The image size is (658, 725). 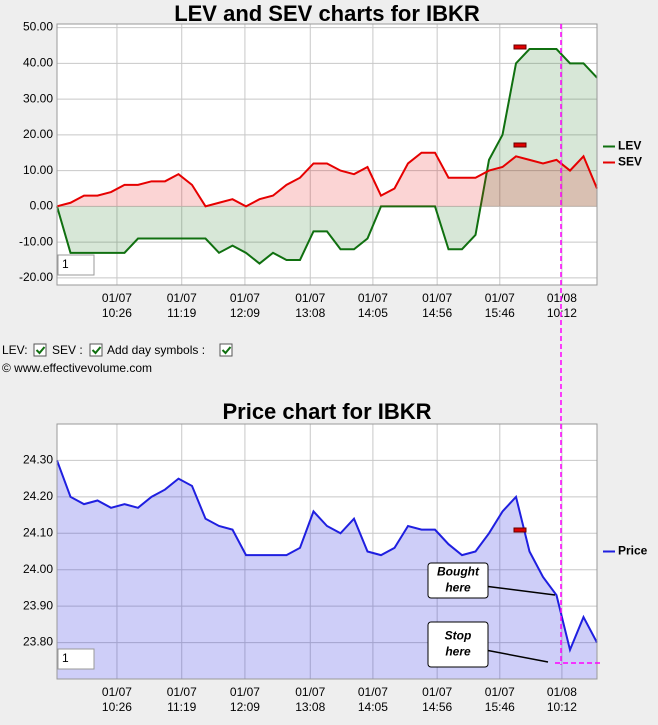 I want to click on y-tick-label: -20.00, so click(x=36, y=277).